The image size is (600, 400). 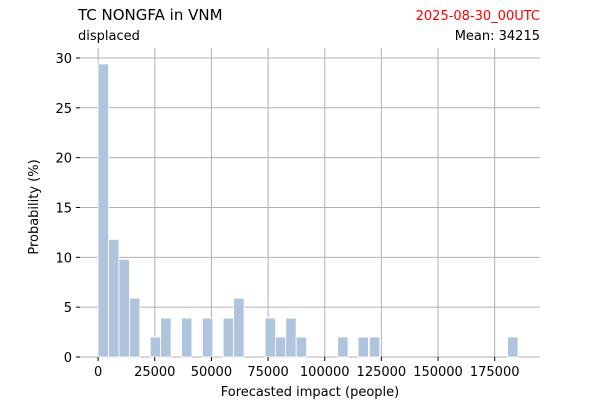 What do you see at coordinates (63, 258) in the screenshot?
I see `y-tick-label: 10` at bounding box center [63, 258].